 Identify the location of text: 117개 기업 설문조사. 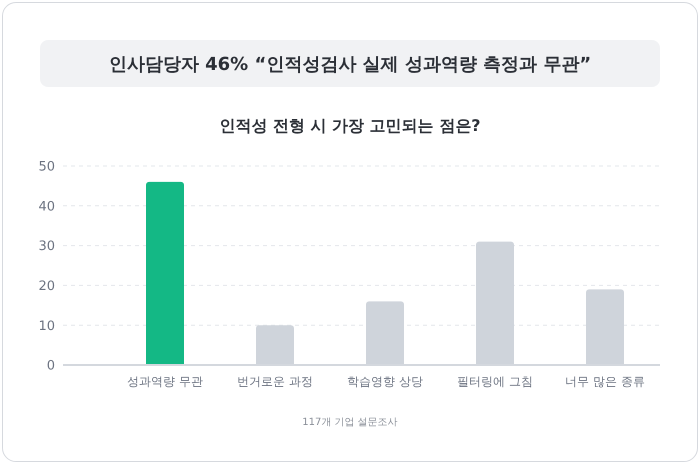
(350, 422).